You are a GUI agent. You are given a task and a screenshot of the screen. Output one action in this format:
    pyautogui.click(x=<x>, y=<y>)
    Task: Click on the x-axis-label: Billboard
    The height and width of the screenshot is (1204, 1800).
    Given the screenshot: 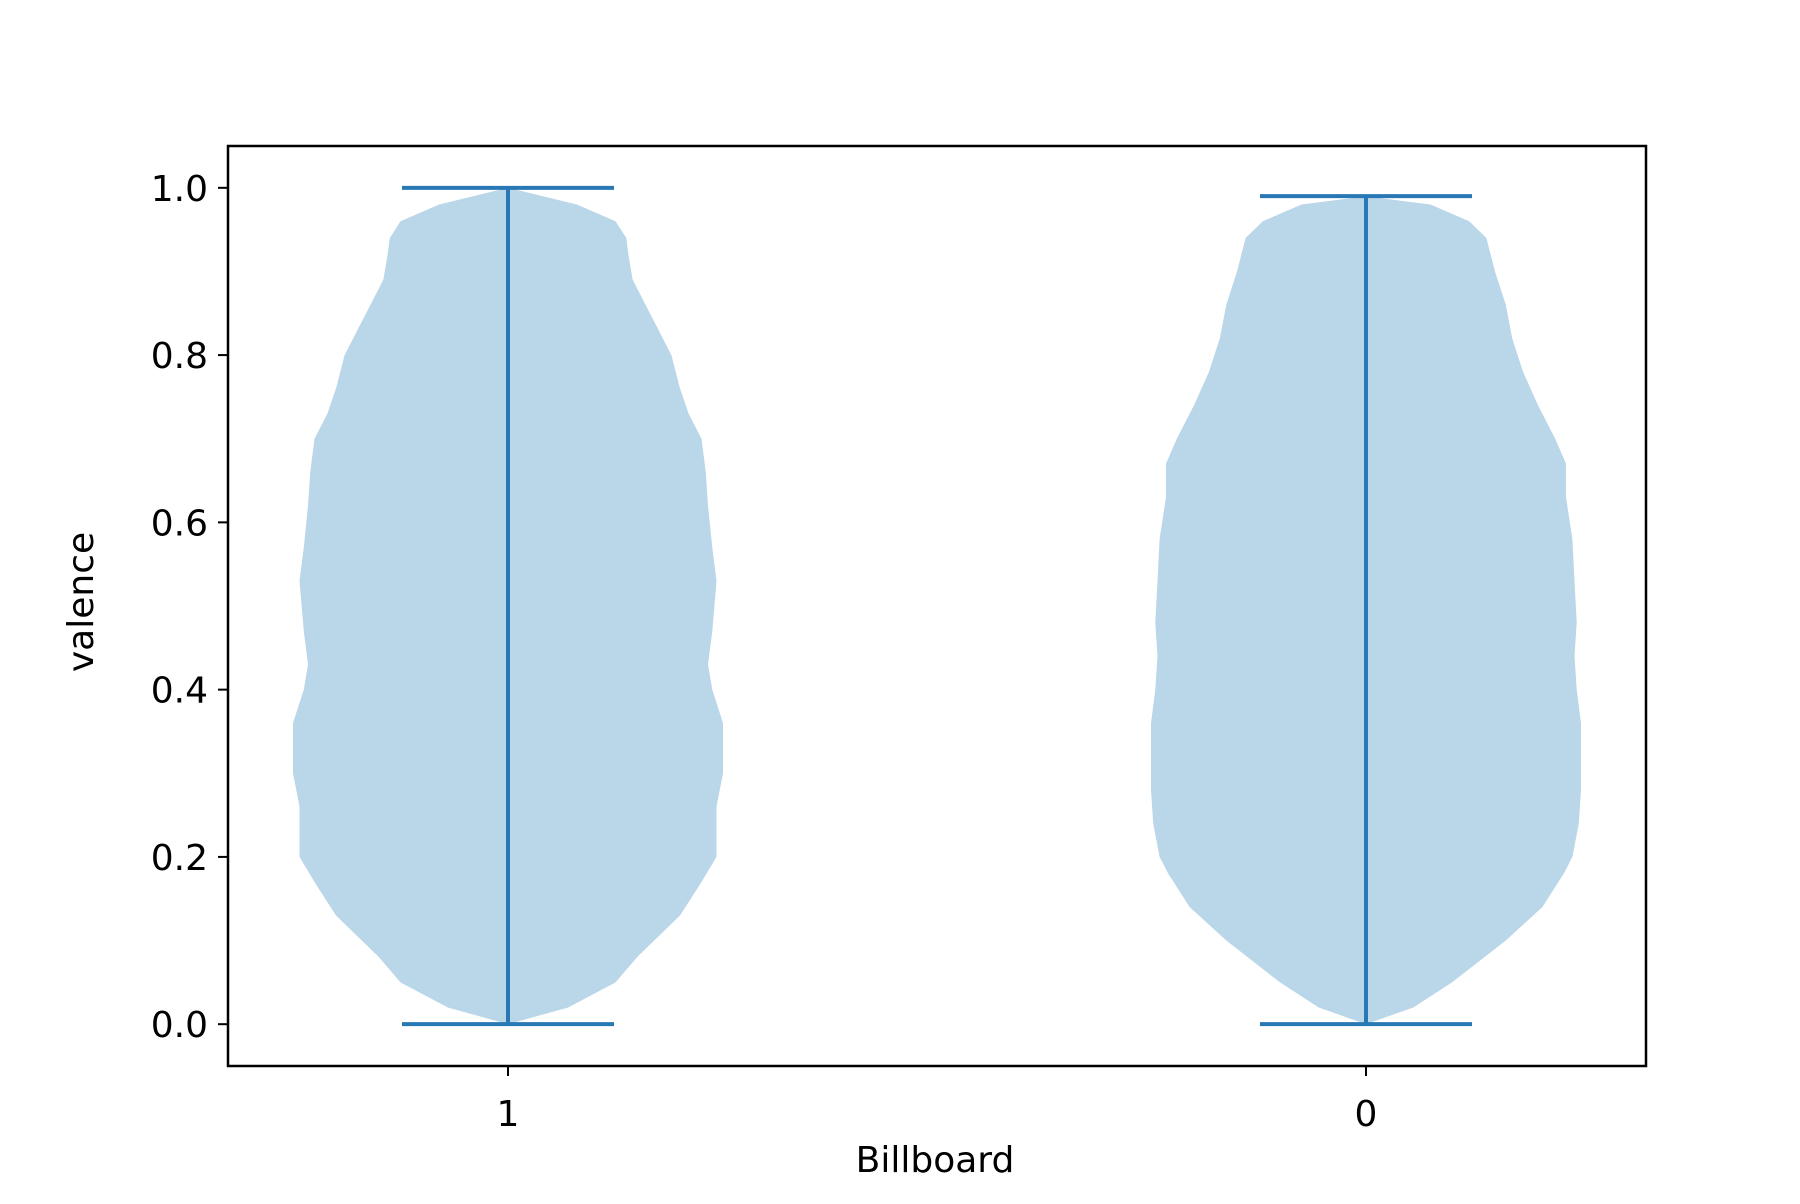 What is the action you would take?
    pyautogui.click(x=935, y=1160)
    